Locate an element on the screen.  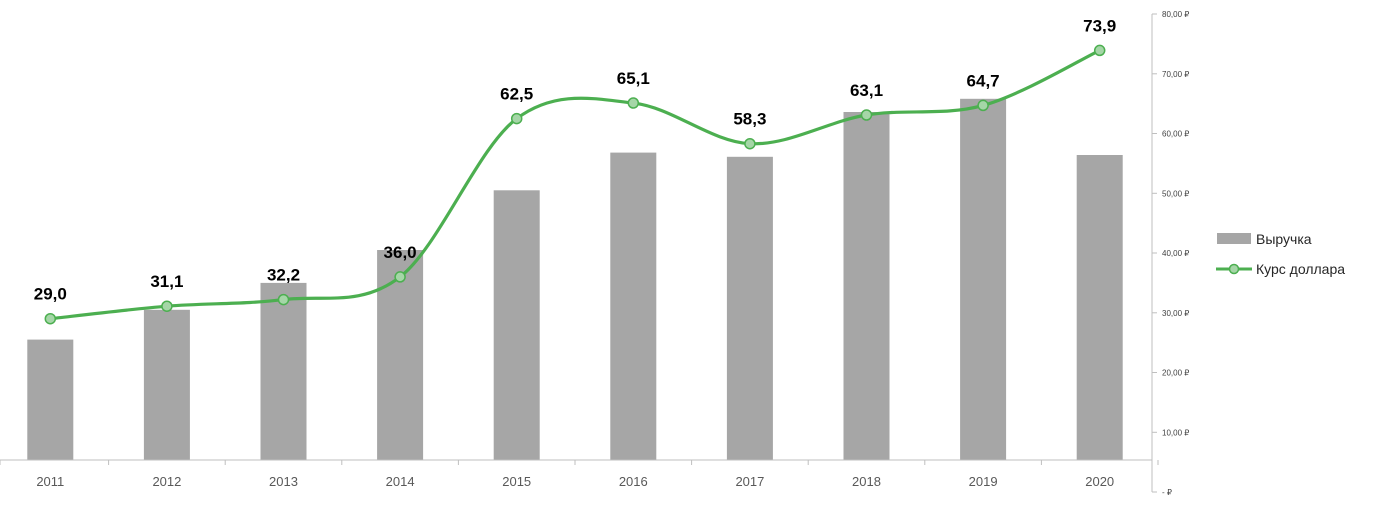
y-tick-label-20: 20,00 ₽ is located at coordinates (1175, 373).